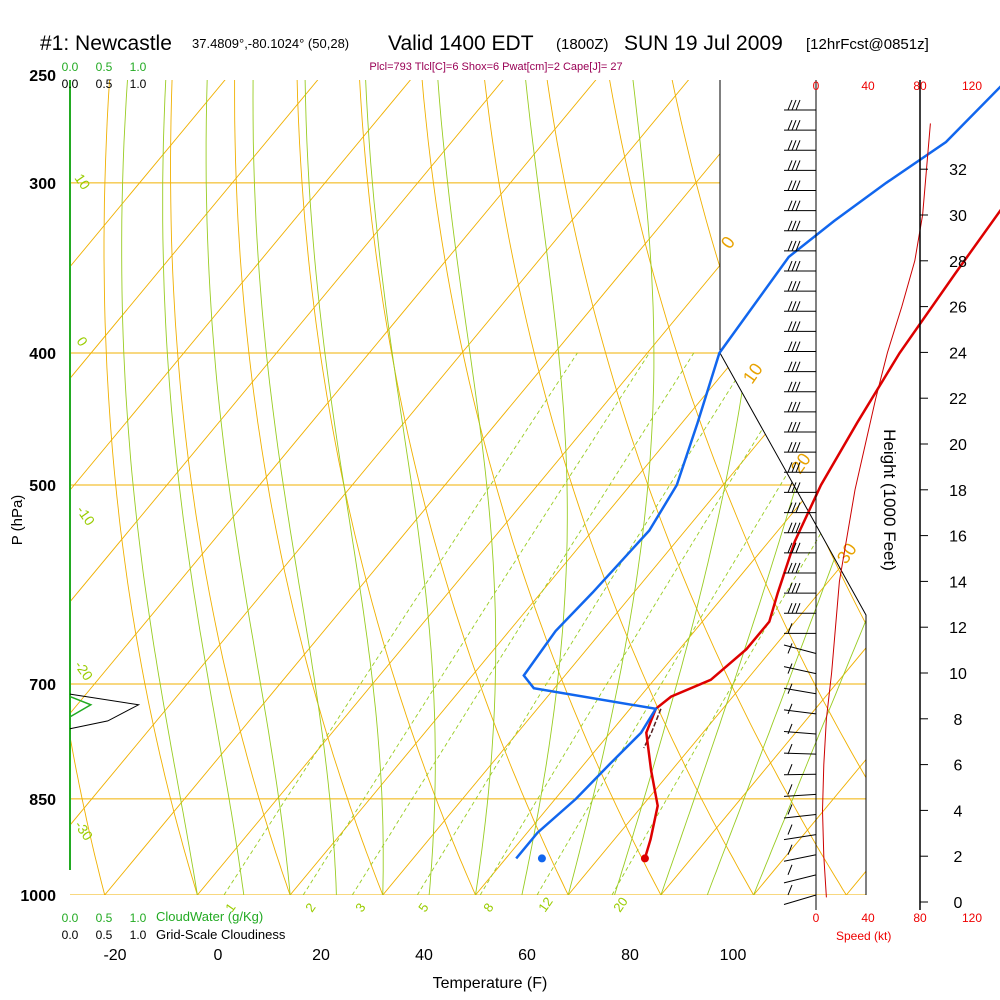  I want to click on speed-top-tick-label: 0, so click(816, 86).